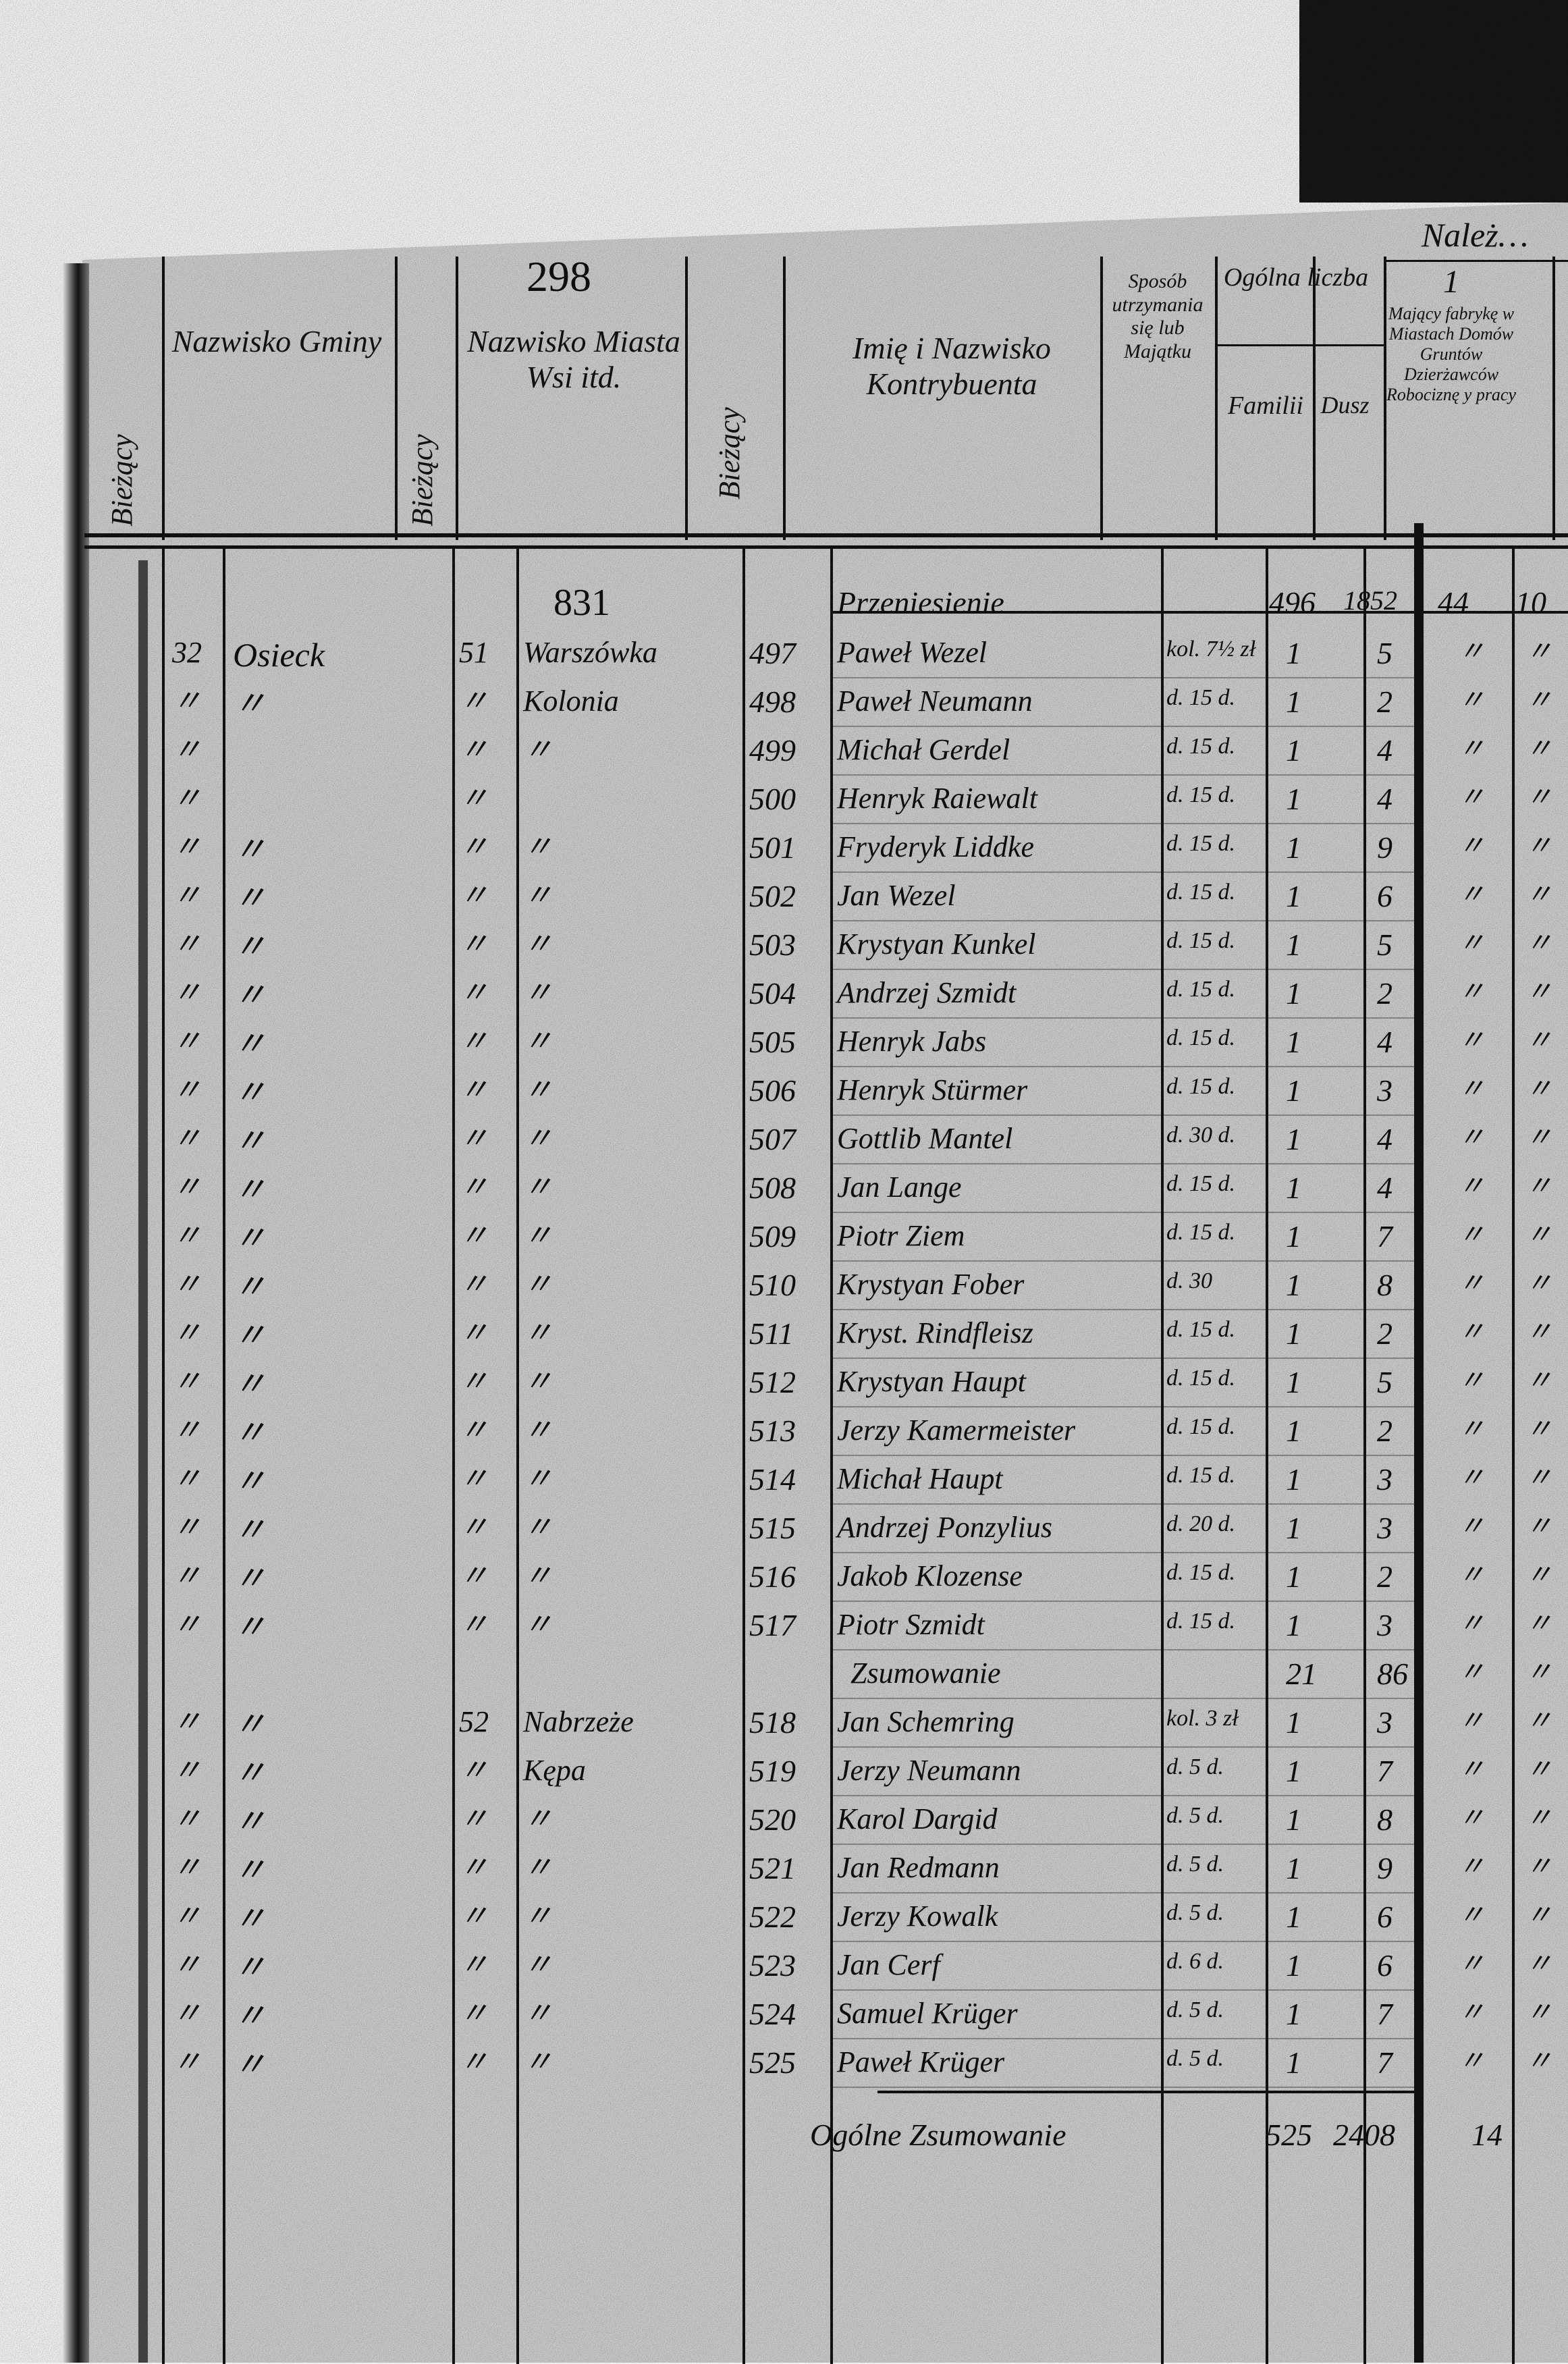 The image size is (1568, 2364). I want to click on cell-name: Zsumowanie, so click(925, 1673).